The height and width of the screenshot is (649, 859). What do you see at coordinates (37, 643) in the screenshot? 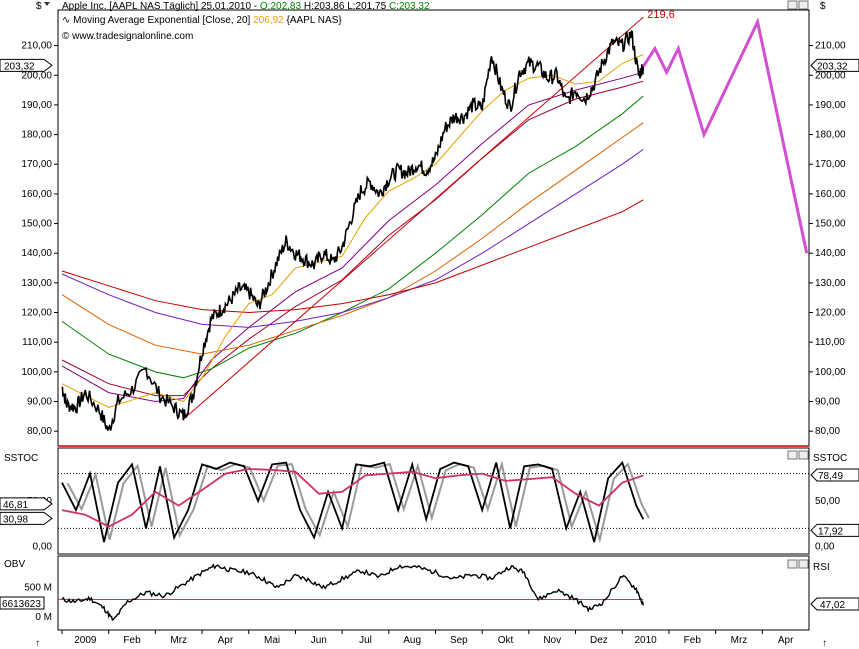
I see `bottom-left-arrow: ↑` at bounding box center [37, 643].